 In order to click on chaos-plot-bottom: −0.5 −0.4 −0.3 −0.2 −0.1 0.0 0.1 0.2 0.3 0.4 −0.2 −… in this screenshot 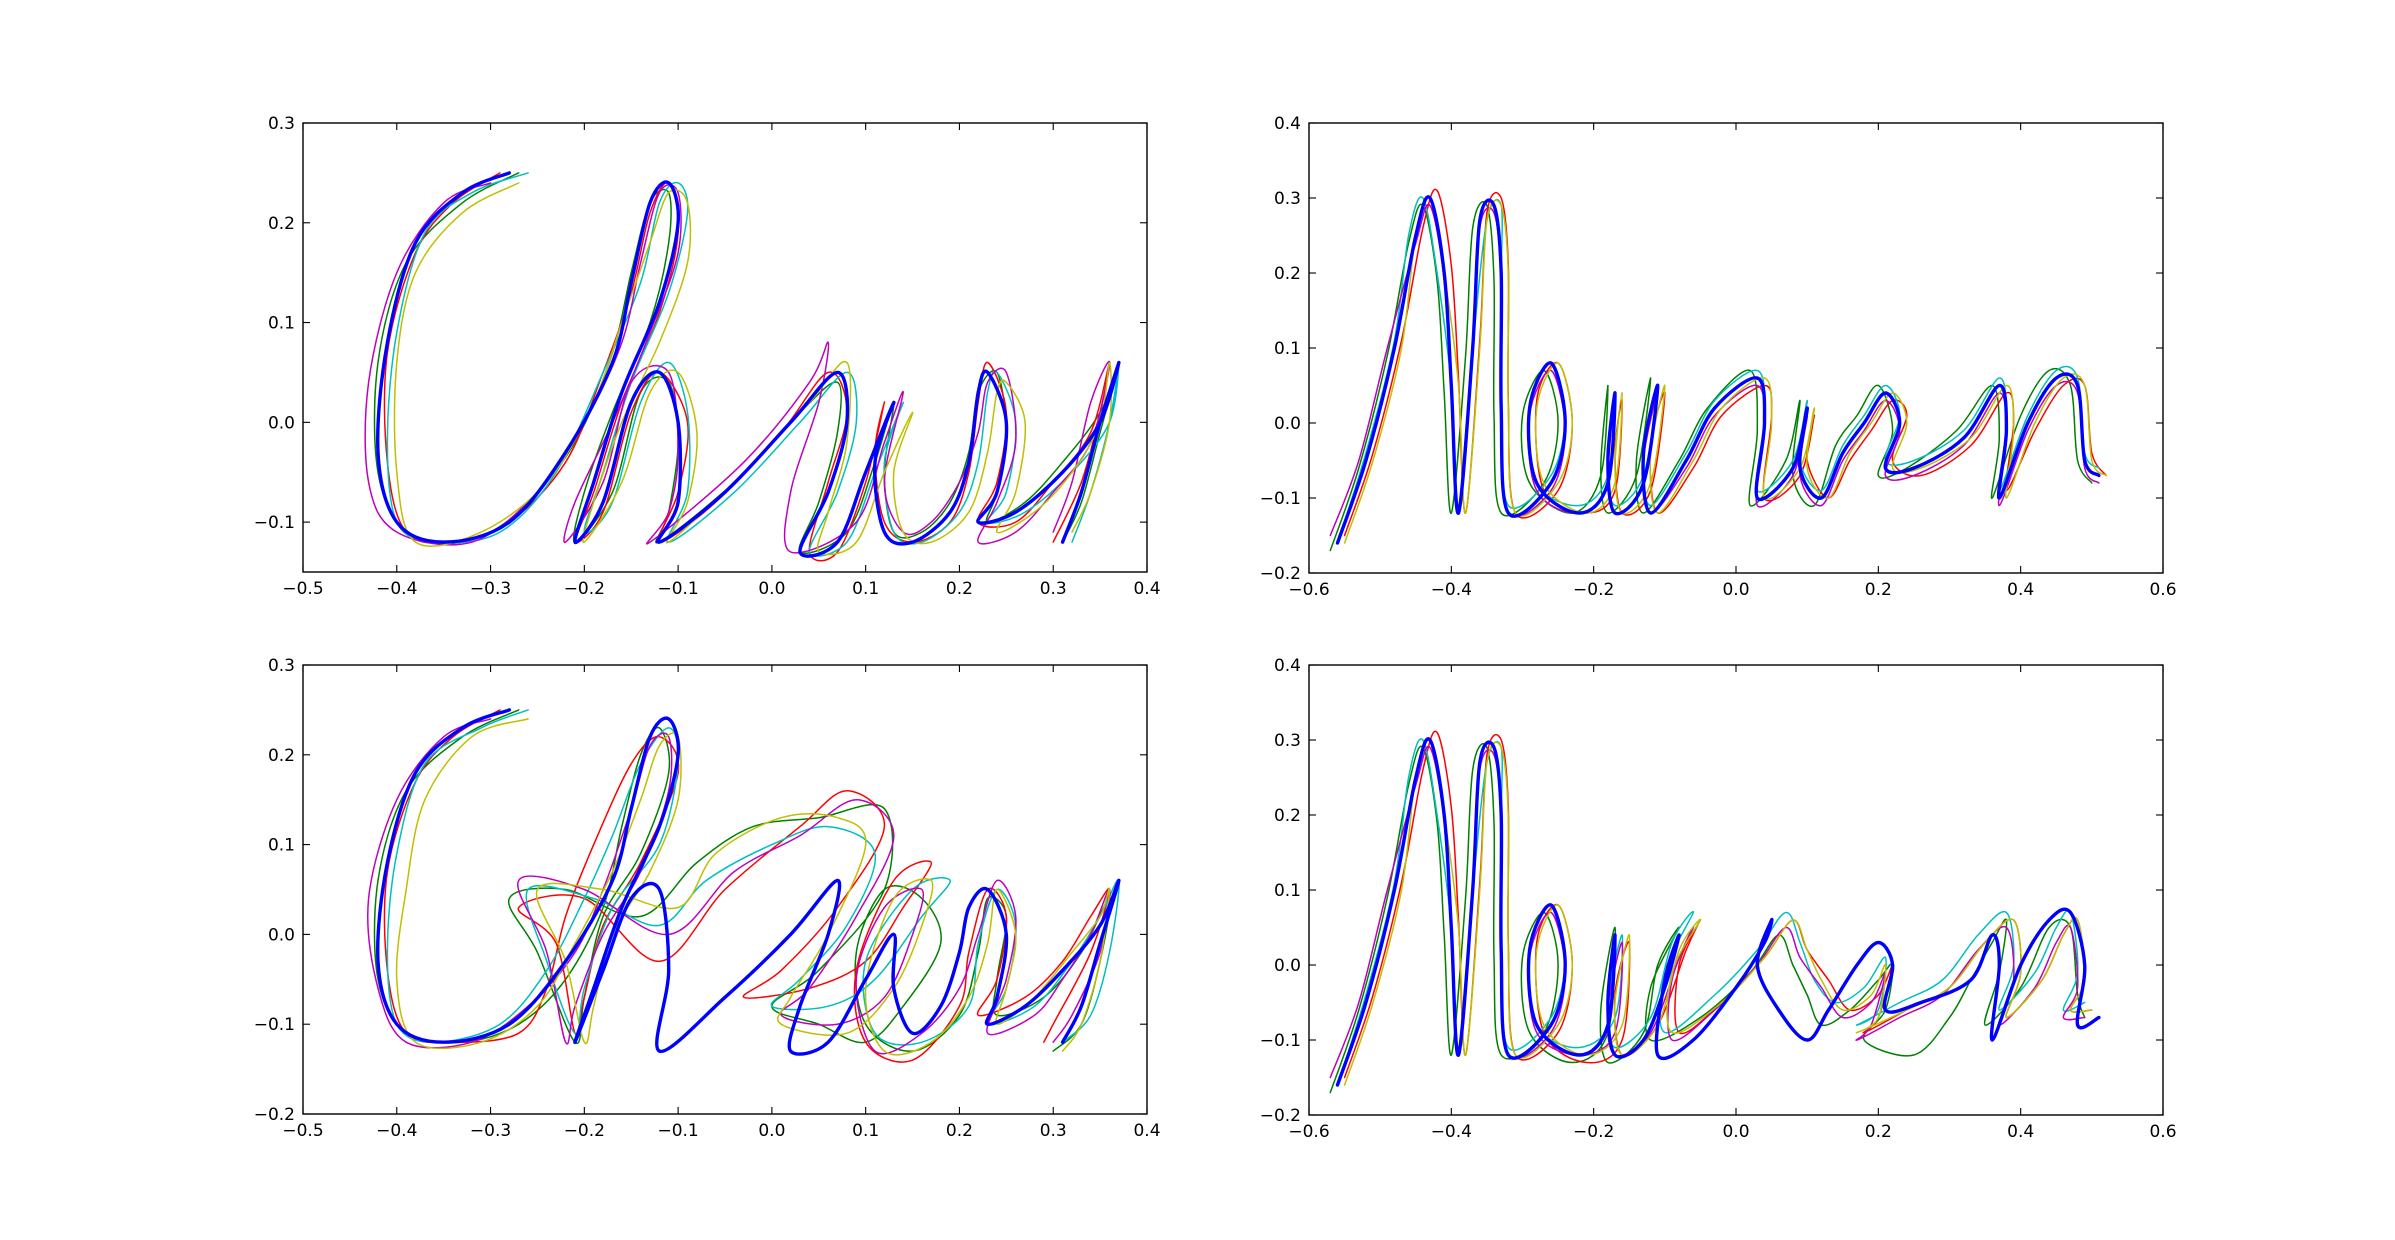, I will do `click(707, 898)`.